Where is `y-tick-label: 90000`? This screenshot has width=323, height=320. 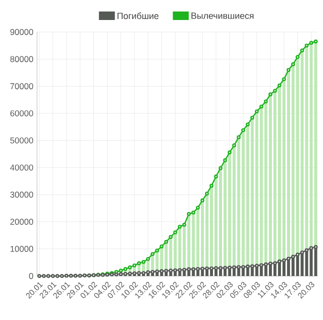 y-tick-label: 90000 is located at coordinates (22, 32).